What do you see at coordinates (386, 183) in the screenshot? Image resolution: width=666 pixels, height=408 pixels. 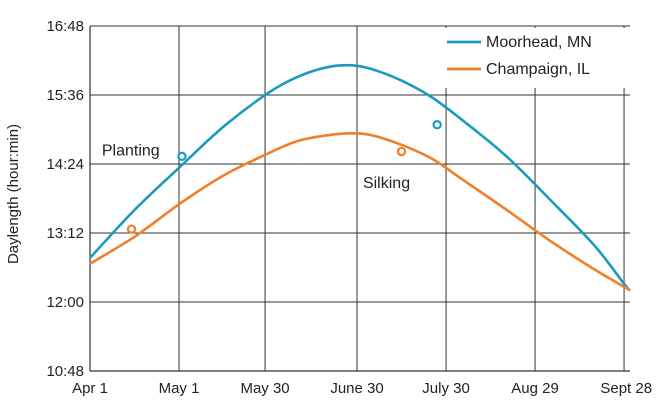 I see `annotation-label: Silking` at bounding box center [386, 183].